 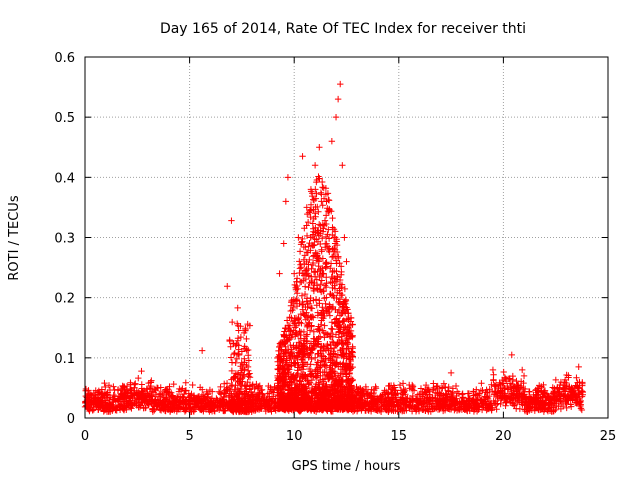 I want to click on y-tick-label: 0.4, so click(x=64, y=178).